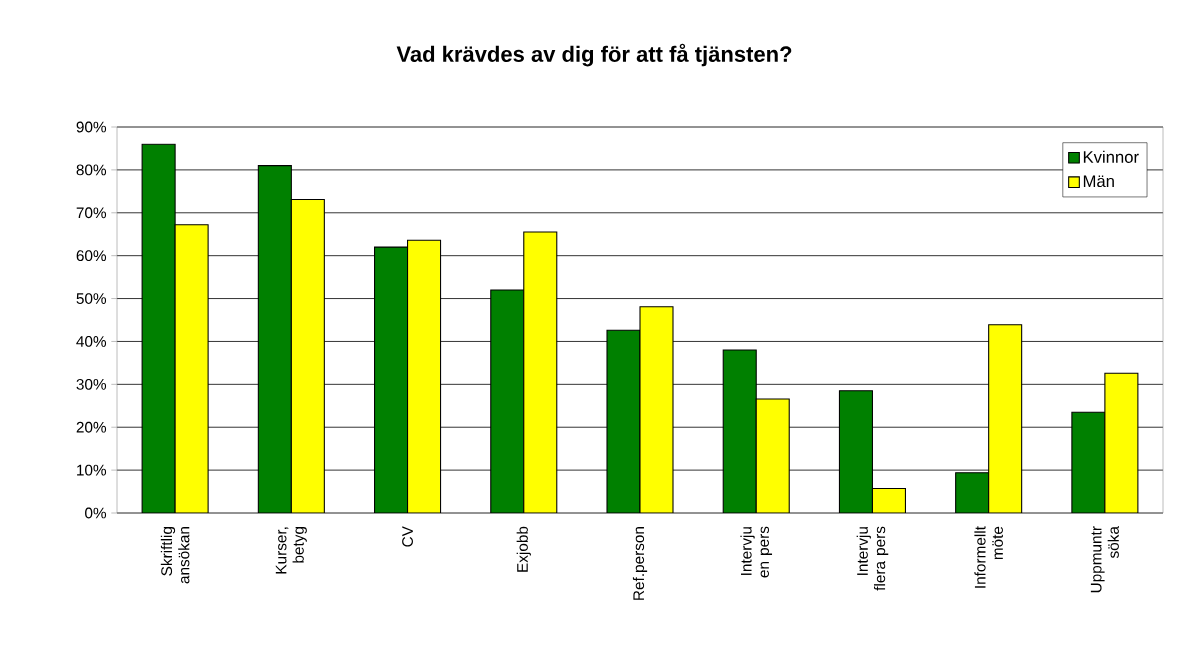  Describe the element at coordinates (91, 256) in the screenshot. I see `y-tick-label: 60%` at that location.